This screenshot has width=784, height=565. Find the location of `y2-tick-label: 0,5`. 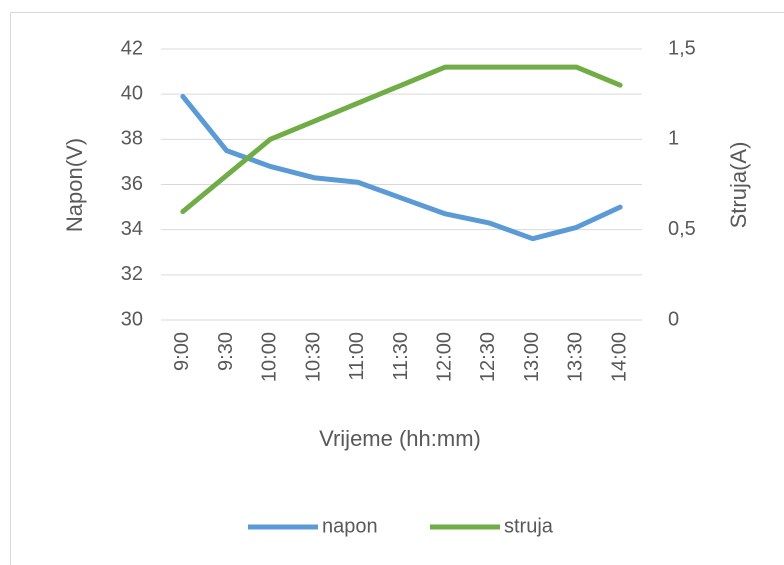

y2-tick-label: 0,5 is located at coordinates (682, 229).